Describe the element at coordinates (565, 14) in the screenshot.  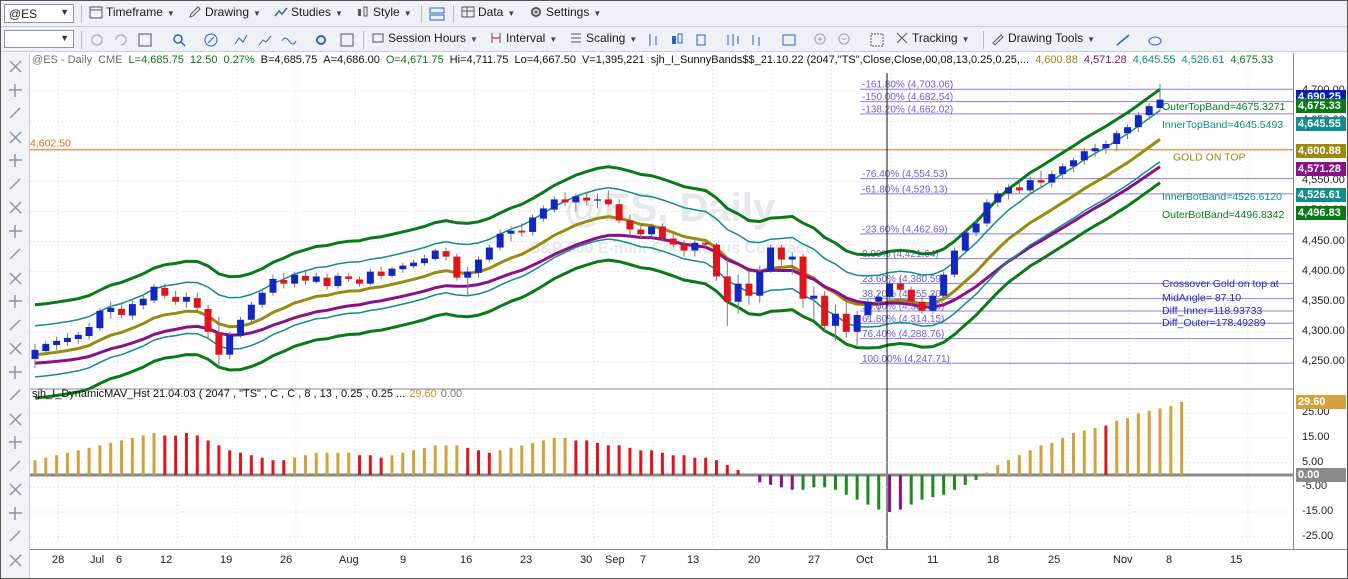
I see `settings-menu: Settings ▼` at that location.